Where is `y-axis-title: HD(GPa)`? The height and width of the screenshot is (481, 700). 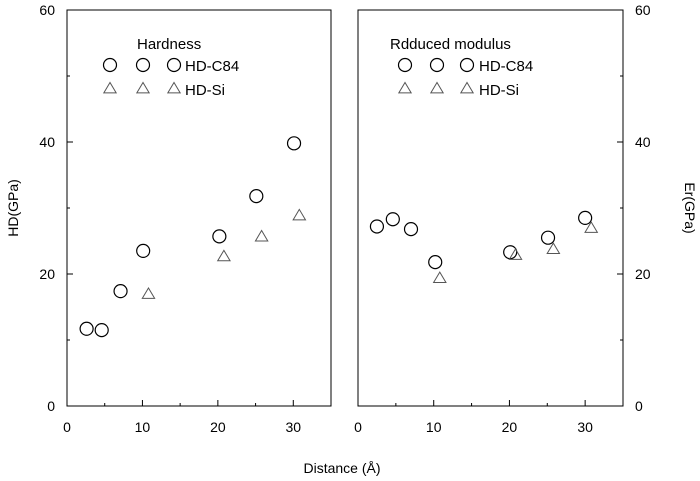 y-axis-title: HD(GPa) is located at coordinates (13, 208).